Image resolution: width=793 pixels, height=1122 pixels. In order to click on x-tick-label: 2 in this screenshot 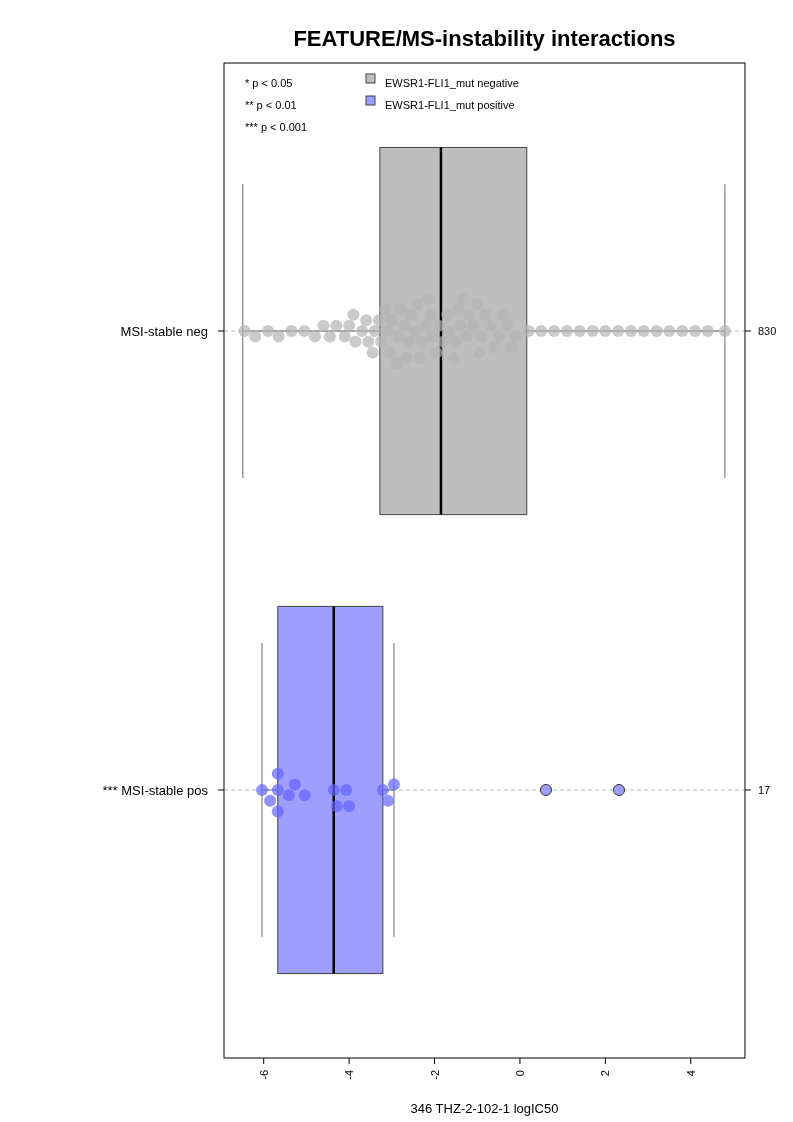, I will do `click(605, 1073)`.